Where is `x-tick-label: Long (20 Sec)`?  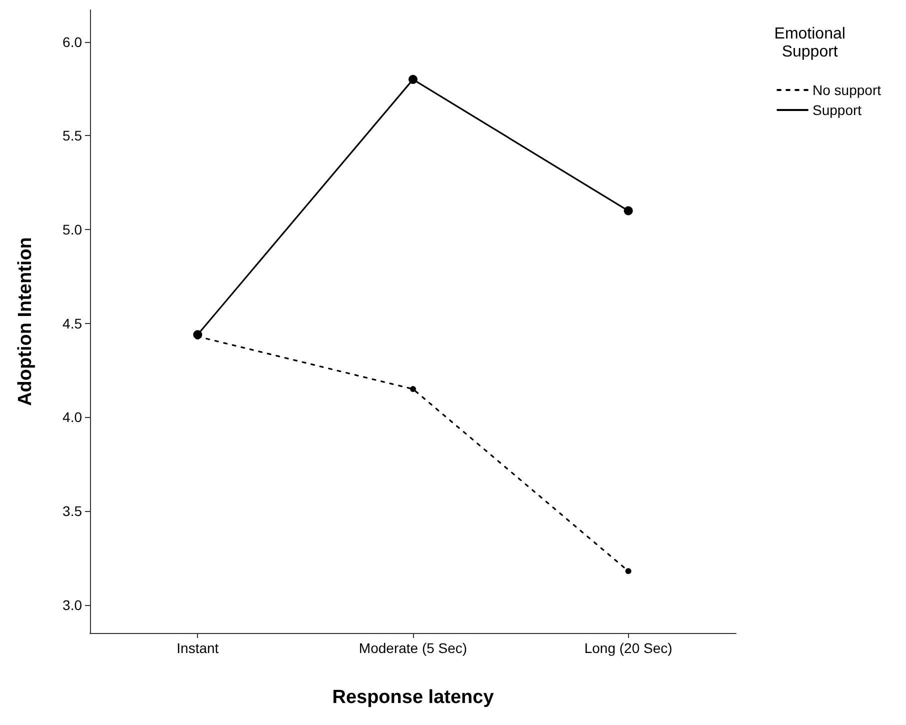
x-tick-label: Long (20 Sec) is located at coordinates (628, 648).